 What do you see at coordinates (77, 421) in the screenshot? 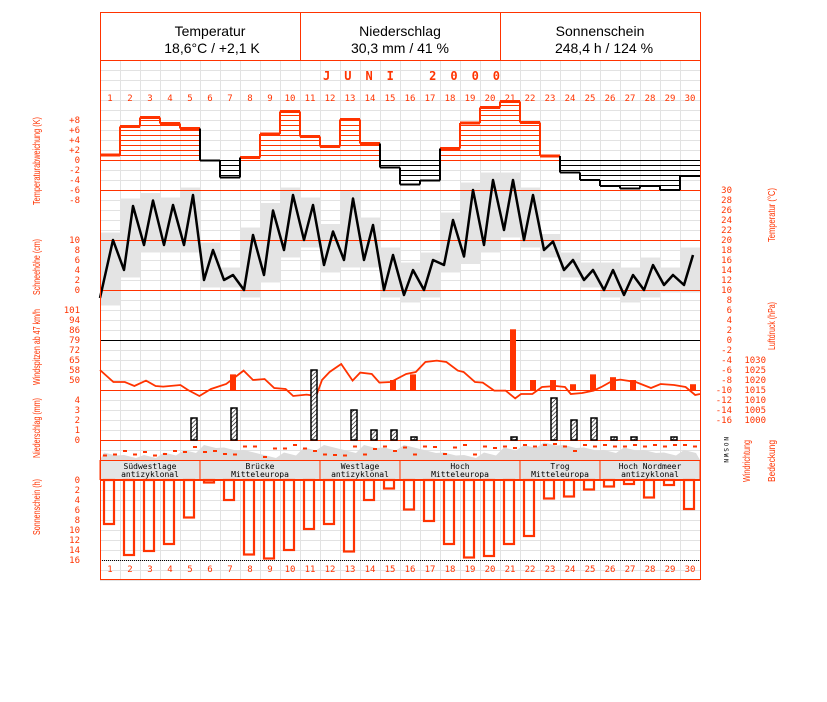
I see `precip-tick: 2` at bounding box center [77, 421].